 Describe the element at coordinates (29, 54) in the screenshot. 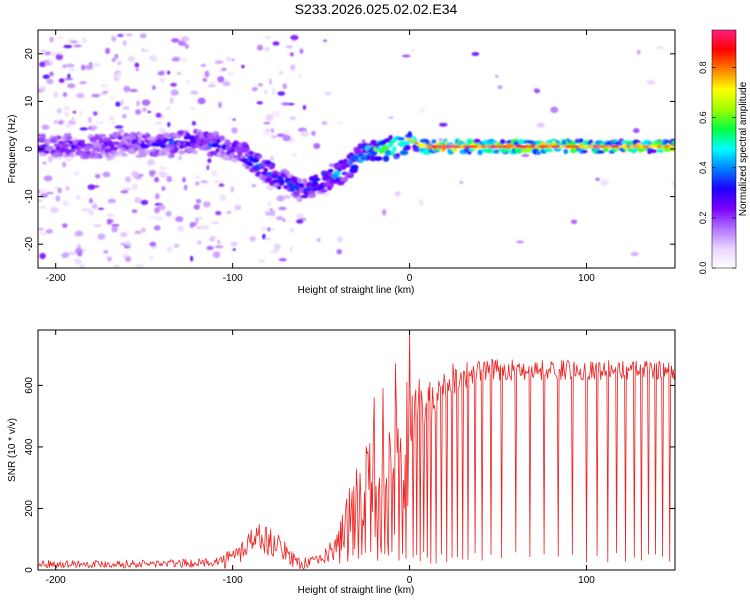

I see `heatmap-y-tick-label: 20` at that location.